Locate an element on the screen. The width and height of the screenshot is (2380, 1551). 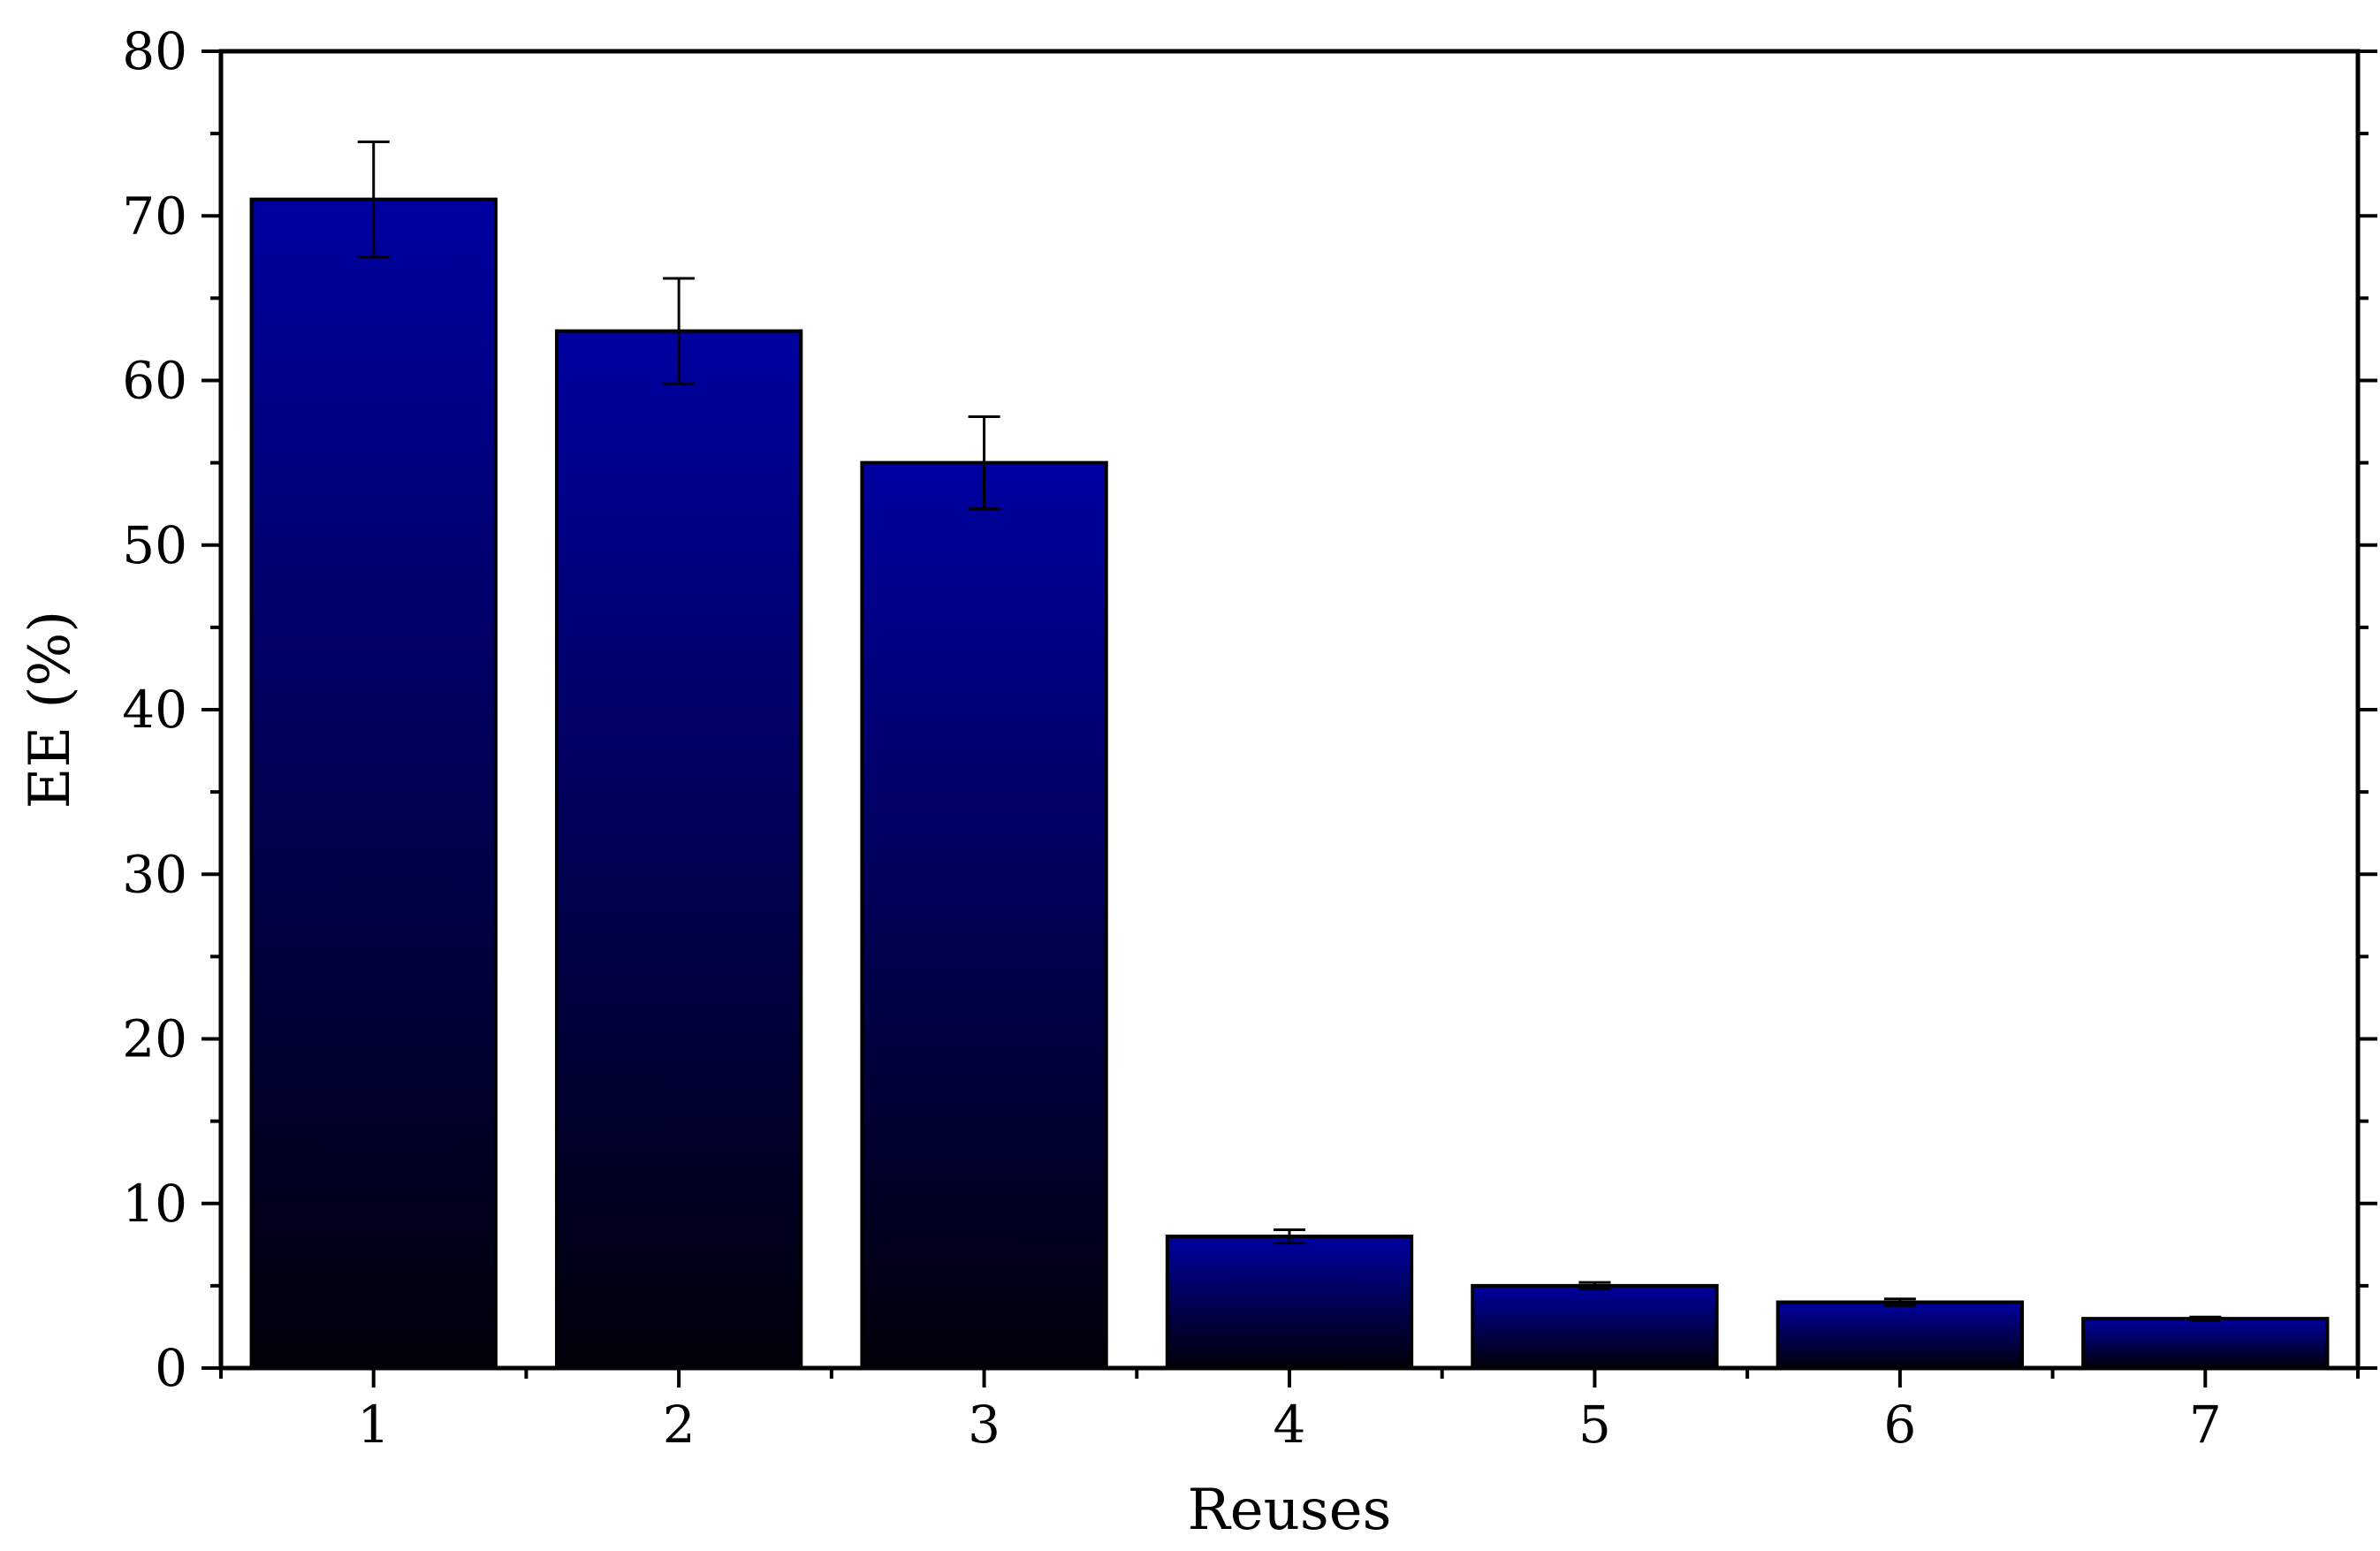
y-tick-label: 80 is located at coordinates (154, 51).